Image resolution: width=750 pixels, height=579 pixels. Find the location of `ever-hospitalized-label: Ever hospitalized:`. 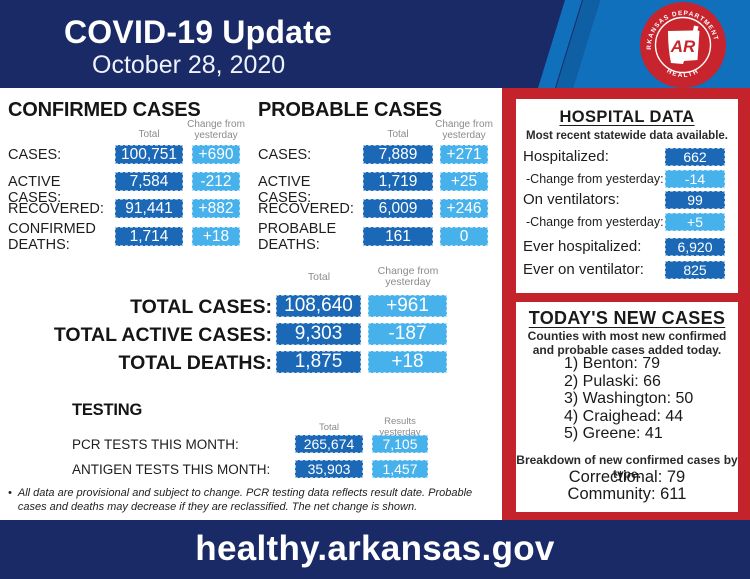

ever-hospitalized-label: Ever hospitalized: is located at coordinates (582, 246).